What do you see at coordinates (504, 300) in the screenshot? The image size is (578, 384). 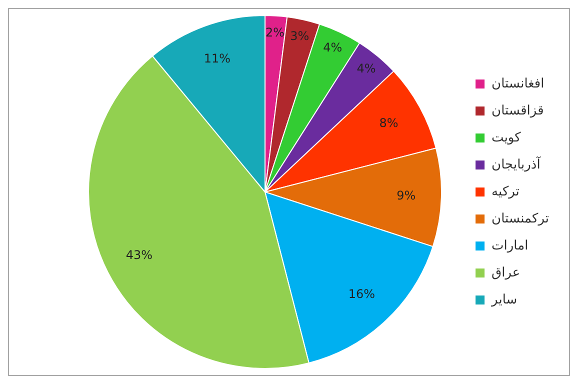 I see `legend-label: سایر` at bounding box center [504, 300].